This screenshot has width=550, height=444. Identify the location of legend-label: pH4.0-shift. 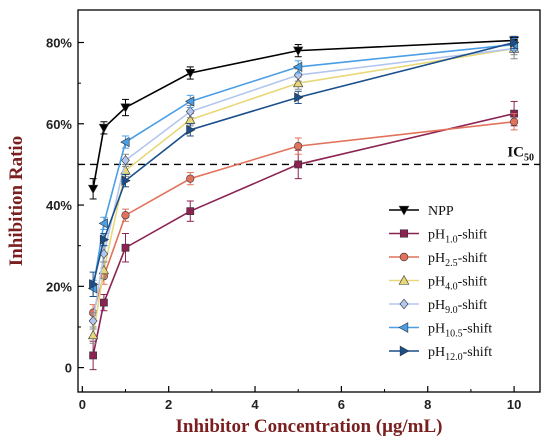
(457, 284).